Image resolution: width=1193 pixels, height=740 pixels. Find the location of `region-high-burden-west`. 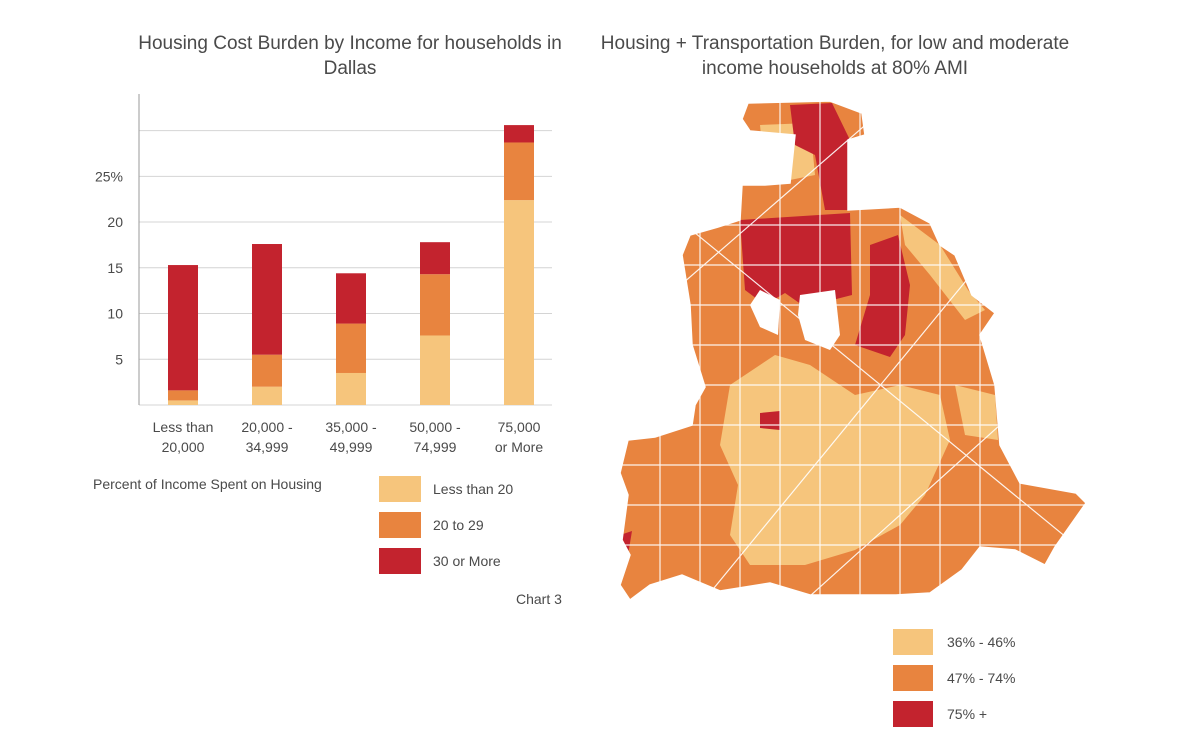

region-high-burden-west is located at coordinates (770, 420).